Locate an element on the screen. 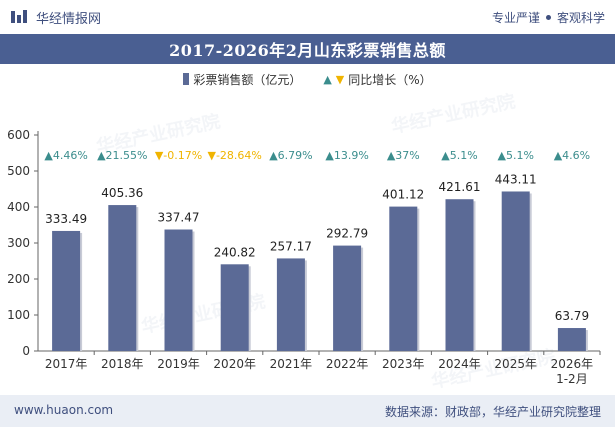 The width and height of the screenshot is (615, 427). x-tick-label: 2026年 is located at coordinates (572, 364).